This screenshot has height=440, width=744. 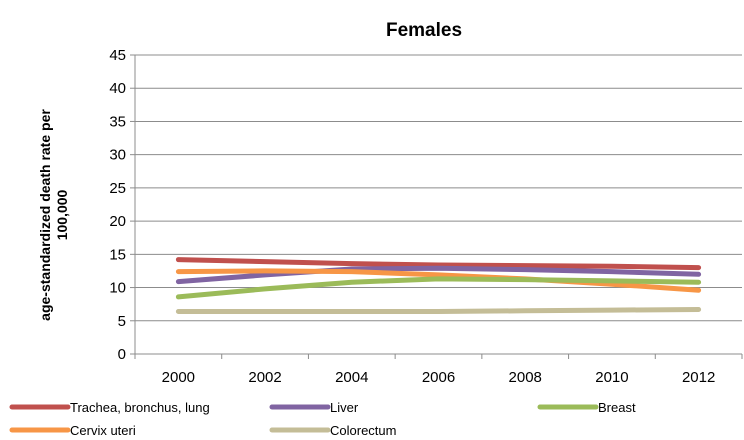 What do you see at coordinates (698, 377) in the screenshot?
I see `x-tick-label: 2012` at bounding box center [698, 377].